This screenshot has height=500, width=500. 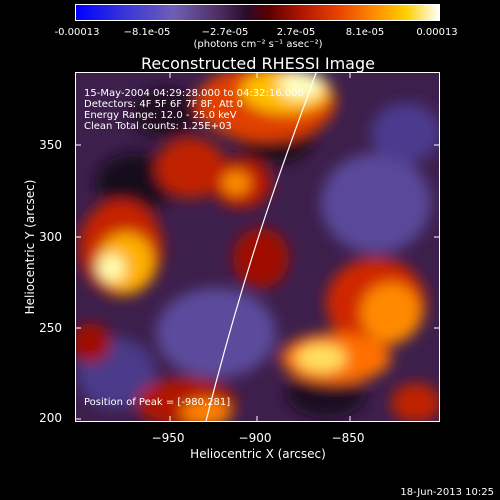 I want to click on image-title: Reconstructed RHESSI Image, so click(x=258, y=63).